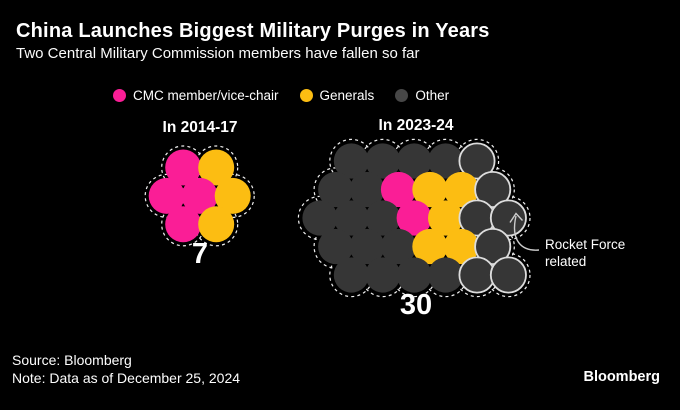 The image size is (680, 410). I want to click on legend-label-generals: Generals, so click(347, 95).